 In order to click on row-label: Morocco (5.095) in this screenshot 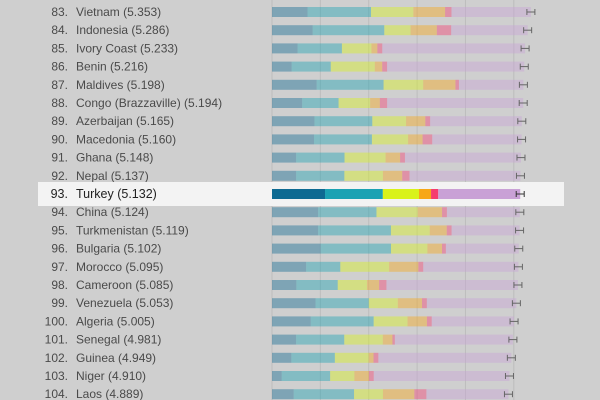, I will do `click(119, 267)`.